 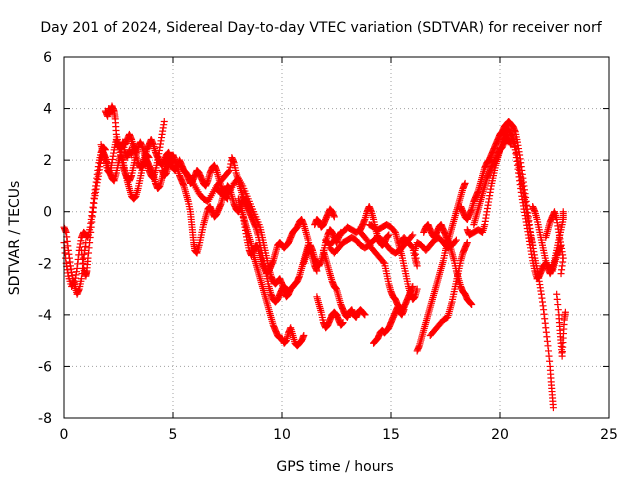 What do you see at coordinates (47, 161) in the screenshot?
I see `y-tick-label: 2` at bounding box center [47, 161].